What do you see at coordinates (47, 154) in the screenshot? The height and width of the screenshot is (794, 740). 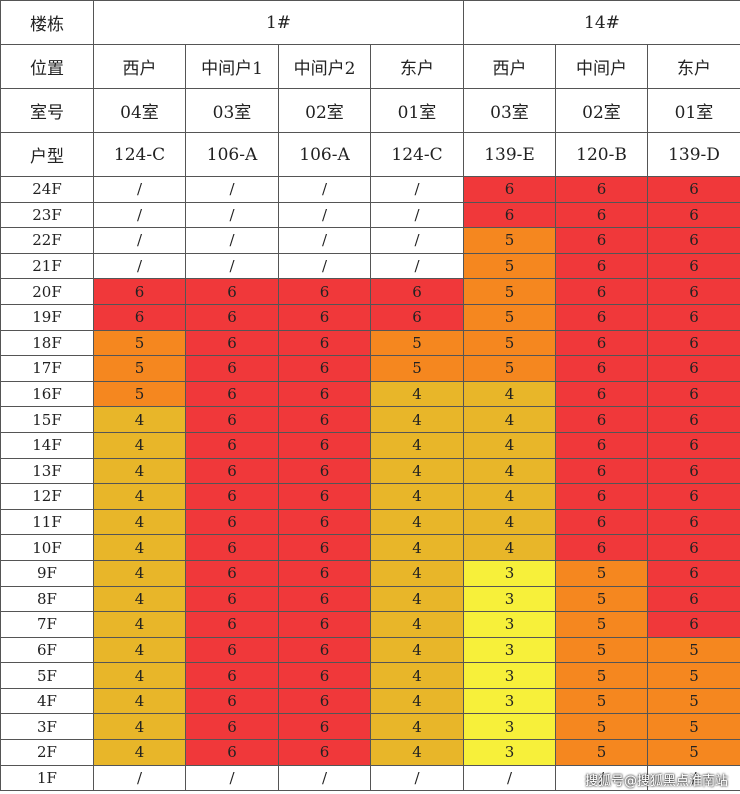 I see `type-label: 户型` at bounding box center [47, 154].